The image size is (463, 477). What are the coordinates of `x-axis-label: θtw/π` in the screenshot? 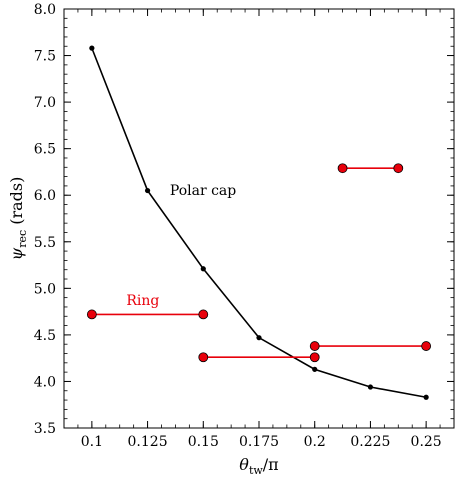 It's located at (258, 466).